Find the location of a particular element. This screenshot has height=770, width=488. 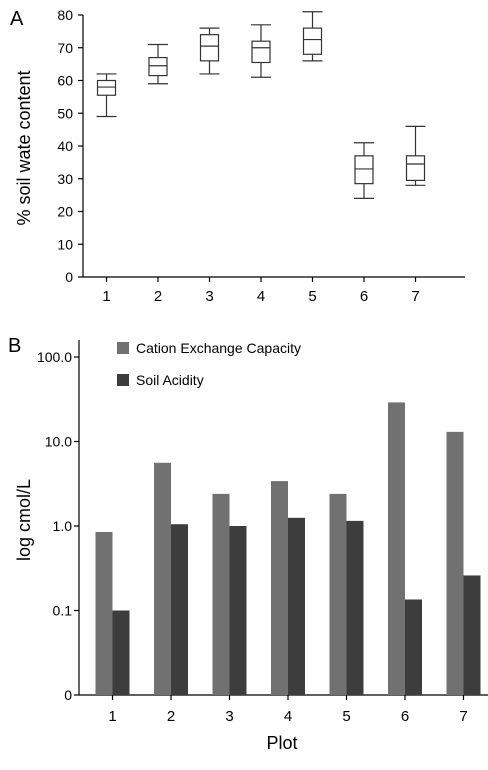

panel-b-y-tick-label: 0.1 is located at coordinates (63, 611).